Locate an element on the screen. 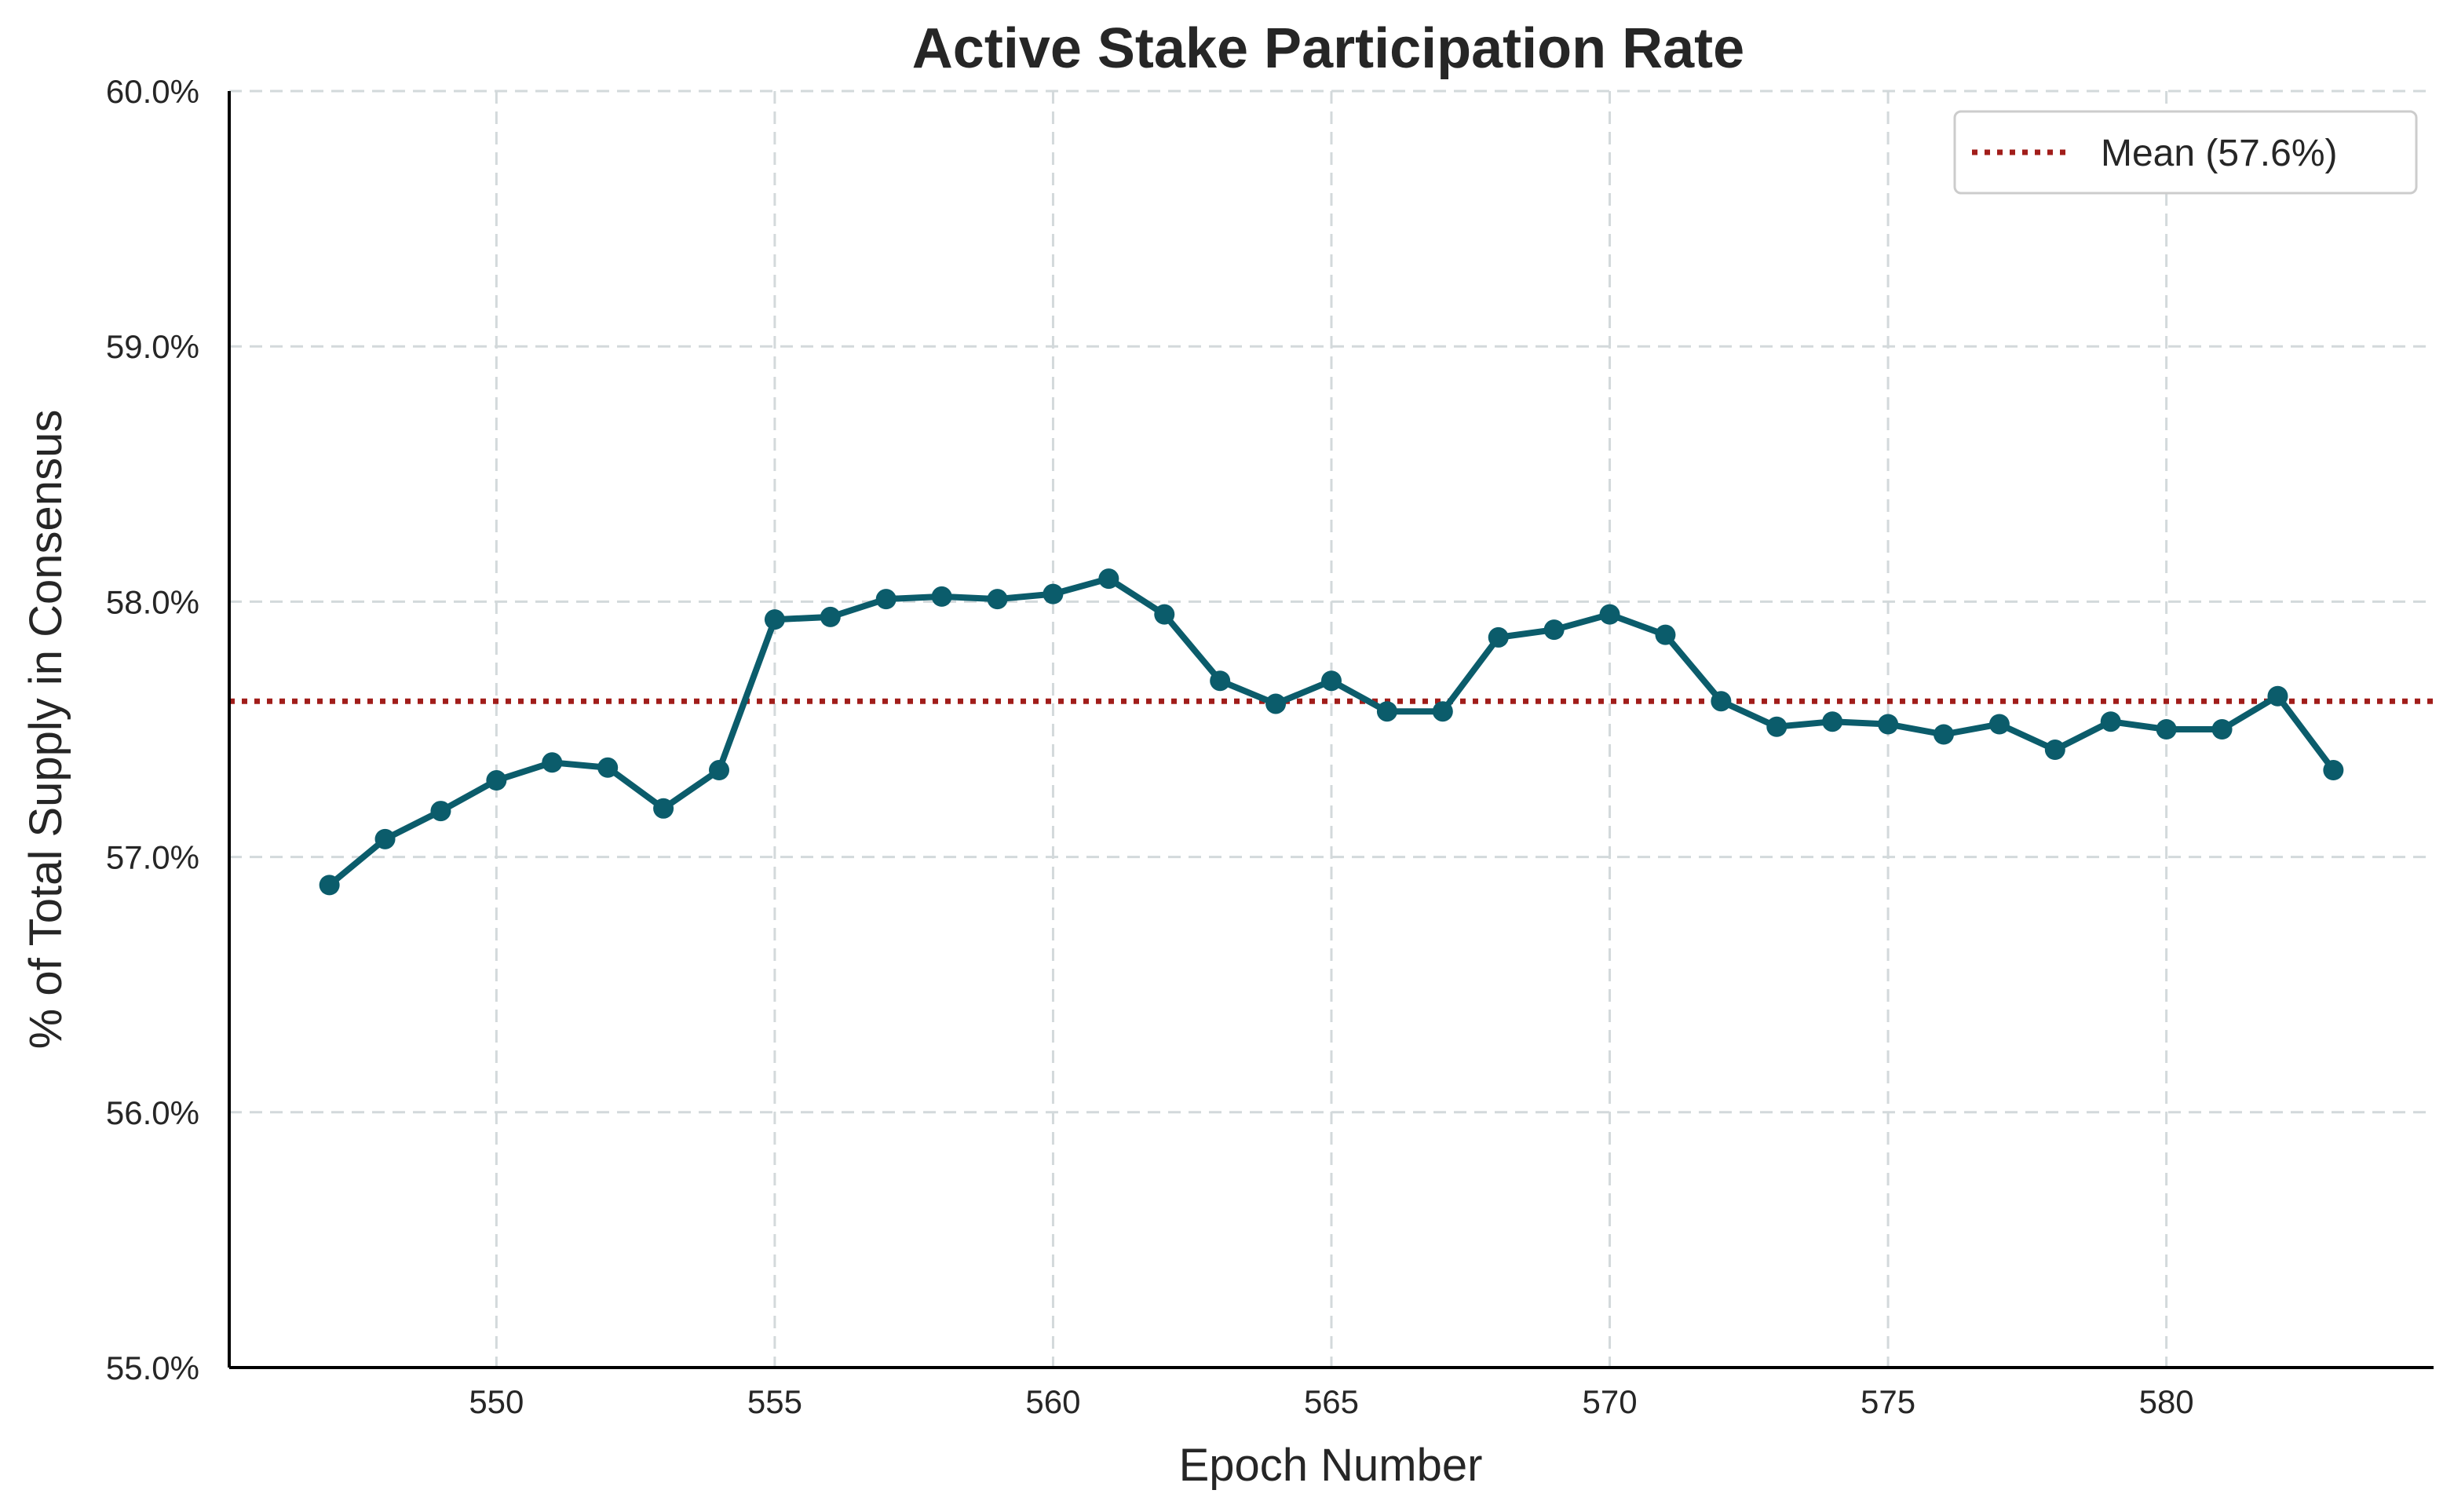  legend-label-mean: Mean (57.6%) is located at coordinates (2219, 153).